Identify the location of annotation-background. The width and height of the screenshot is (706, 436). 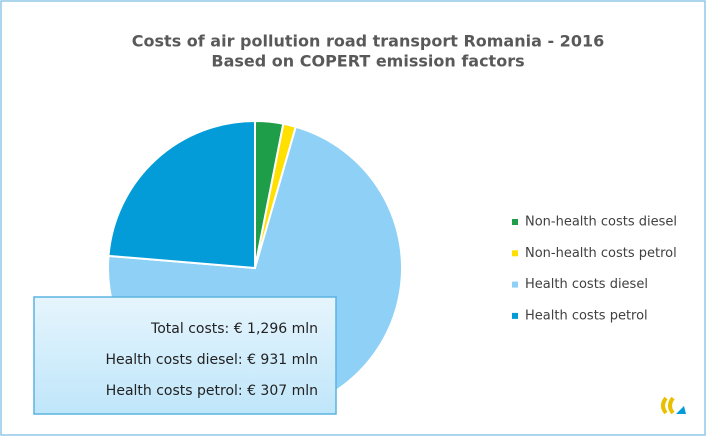
(185, 355).